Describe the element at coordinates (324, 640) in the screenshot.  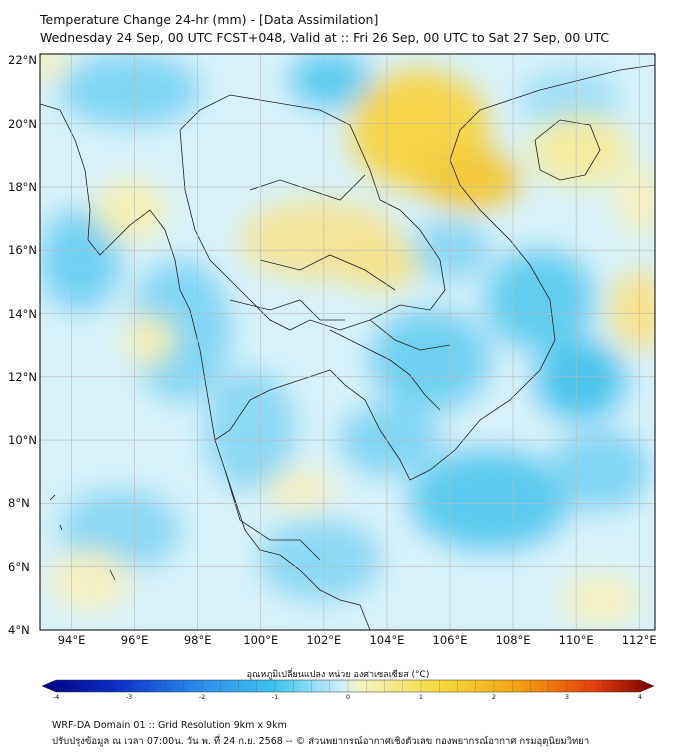
I see `lon-label: 102°E` at that location.